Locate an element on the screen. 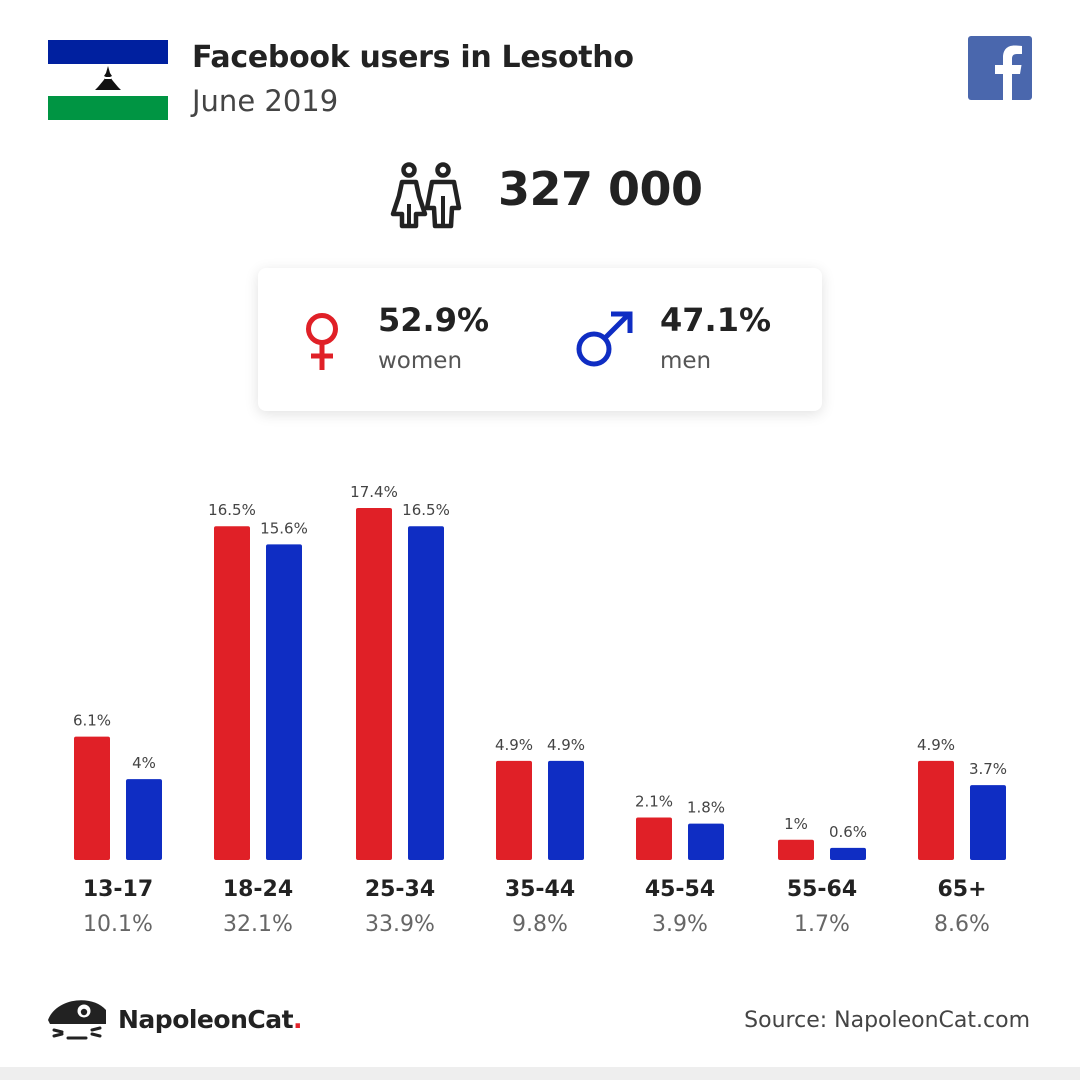  bar-women-65+ is located at coordinates (936, 810).